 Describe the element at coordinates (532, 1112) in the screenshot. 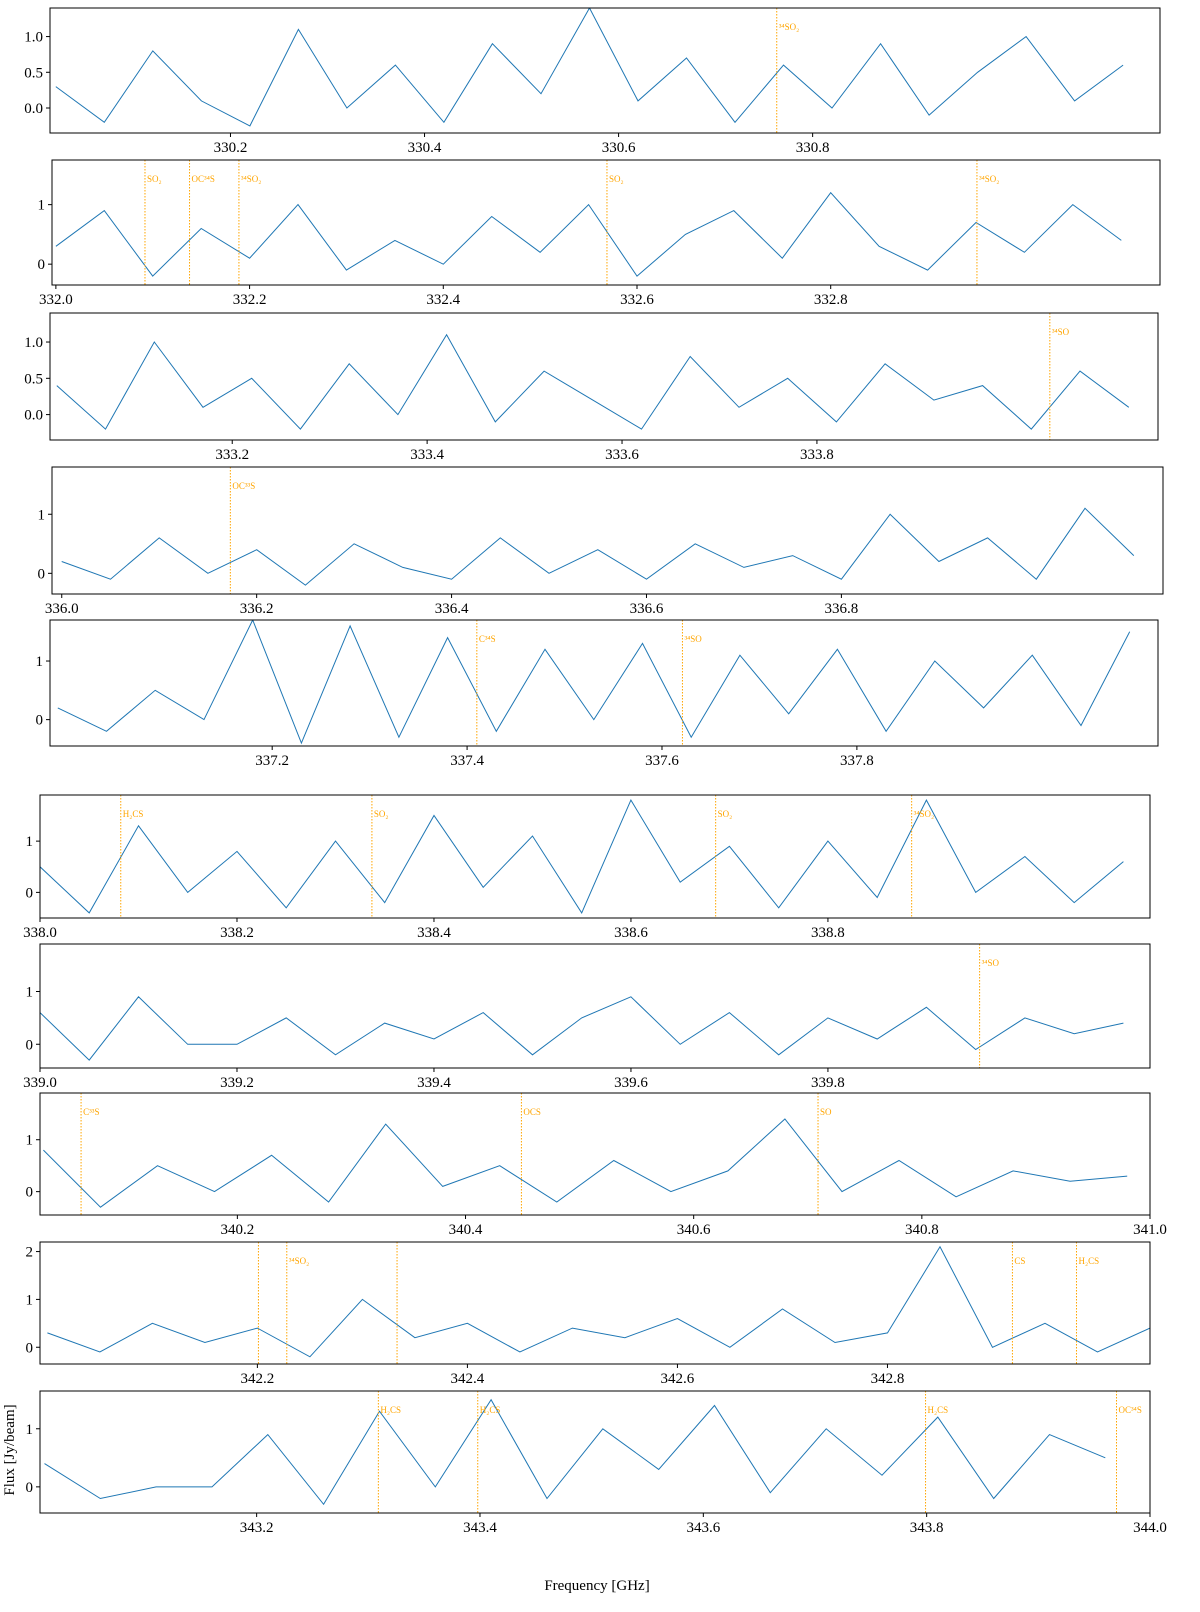

I see `transition-label: OCS` at that location.